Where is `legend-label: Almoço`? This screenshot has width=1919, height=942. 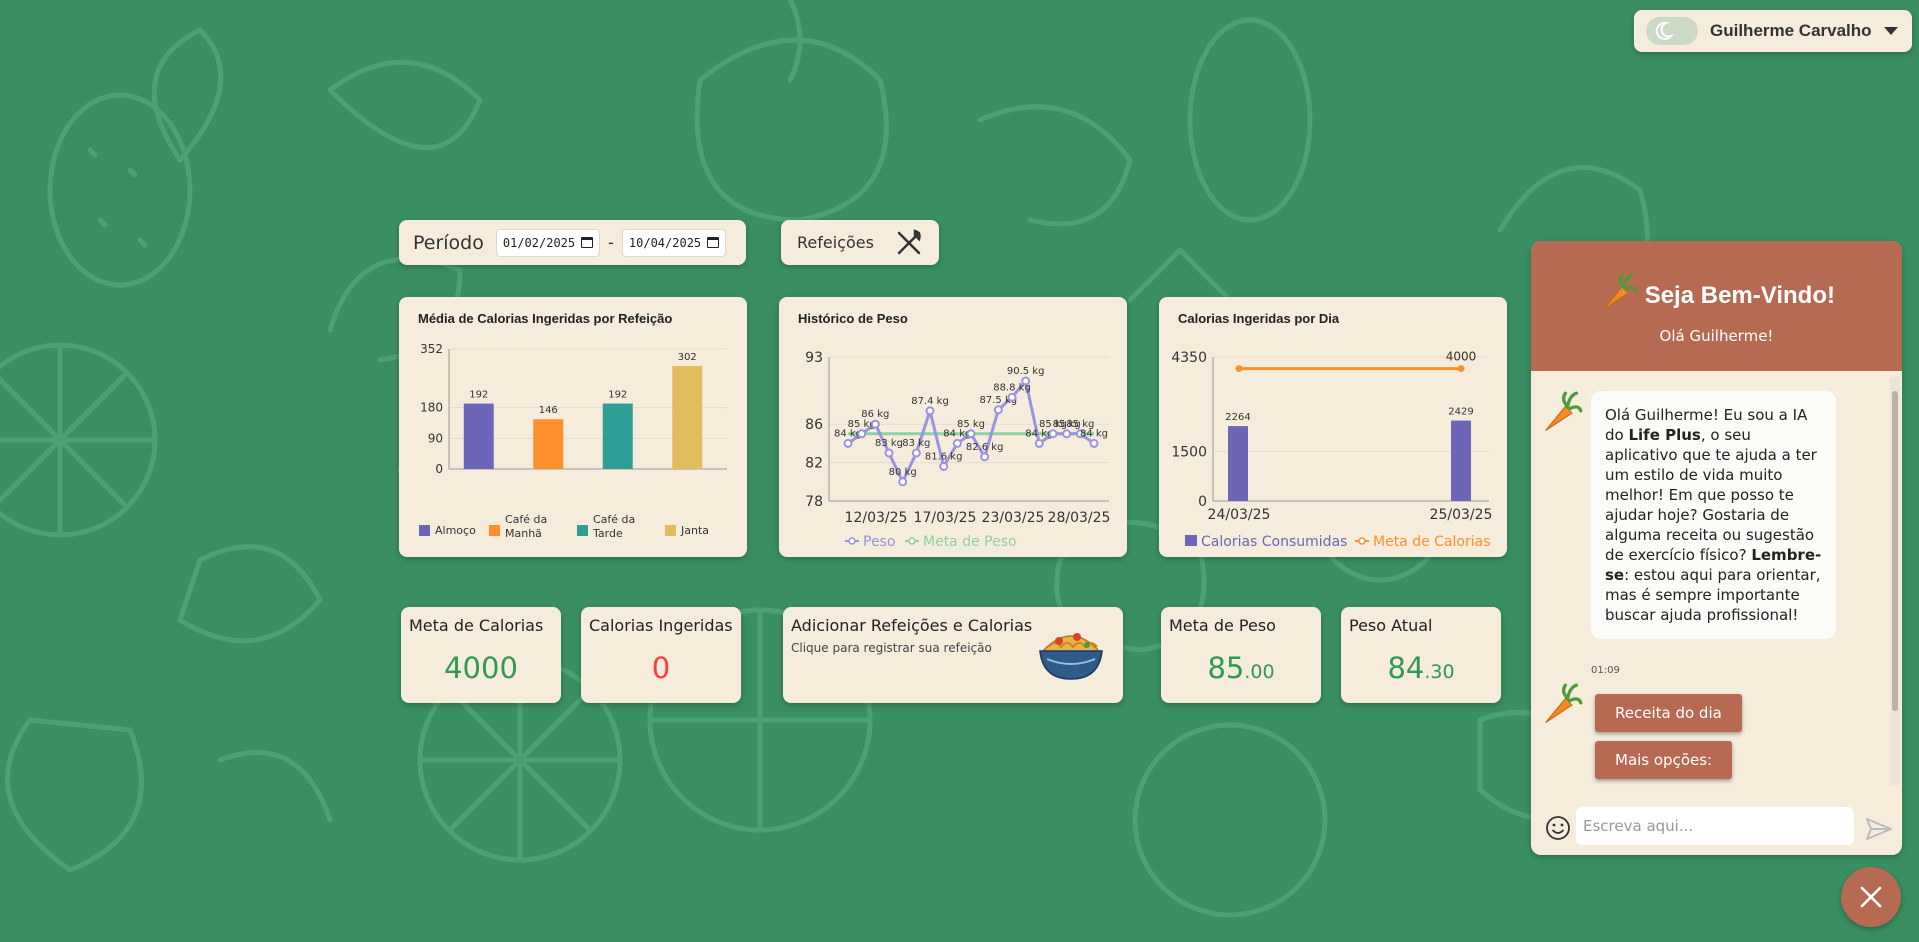 legend-label: Almoço is located at coordinates (455, 530).